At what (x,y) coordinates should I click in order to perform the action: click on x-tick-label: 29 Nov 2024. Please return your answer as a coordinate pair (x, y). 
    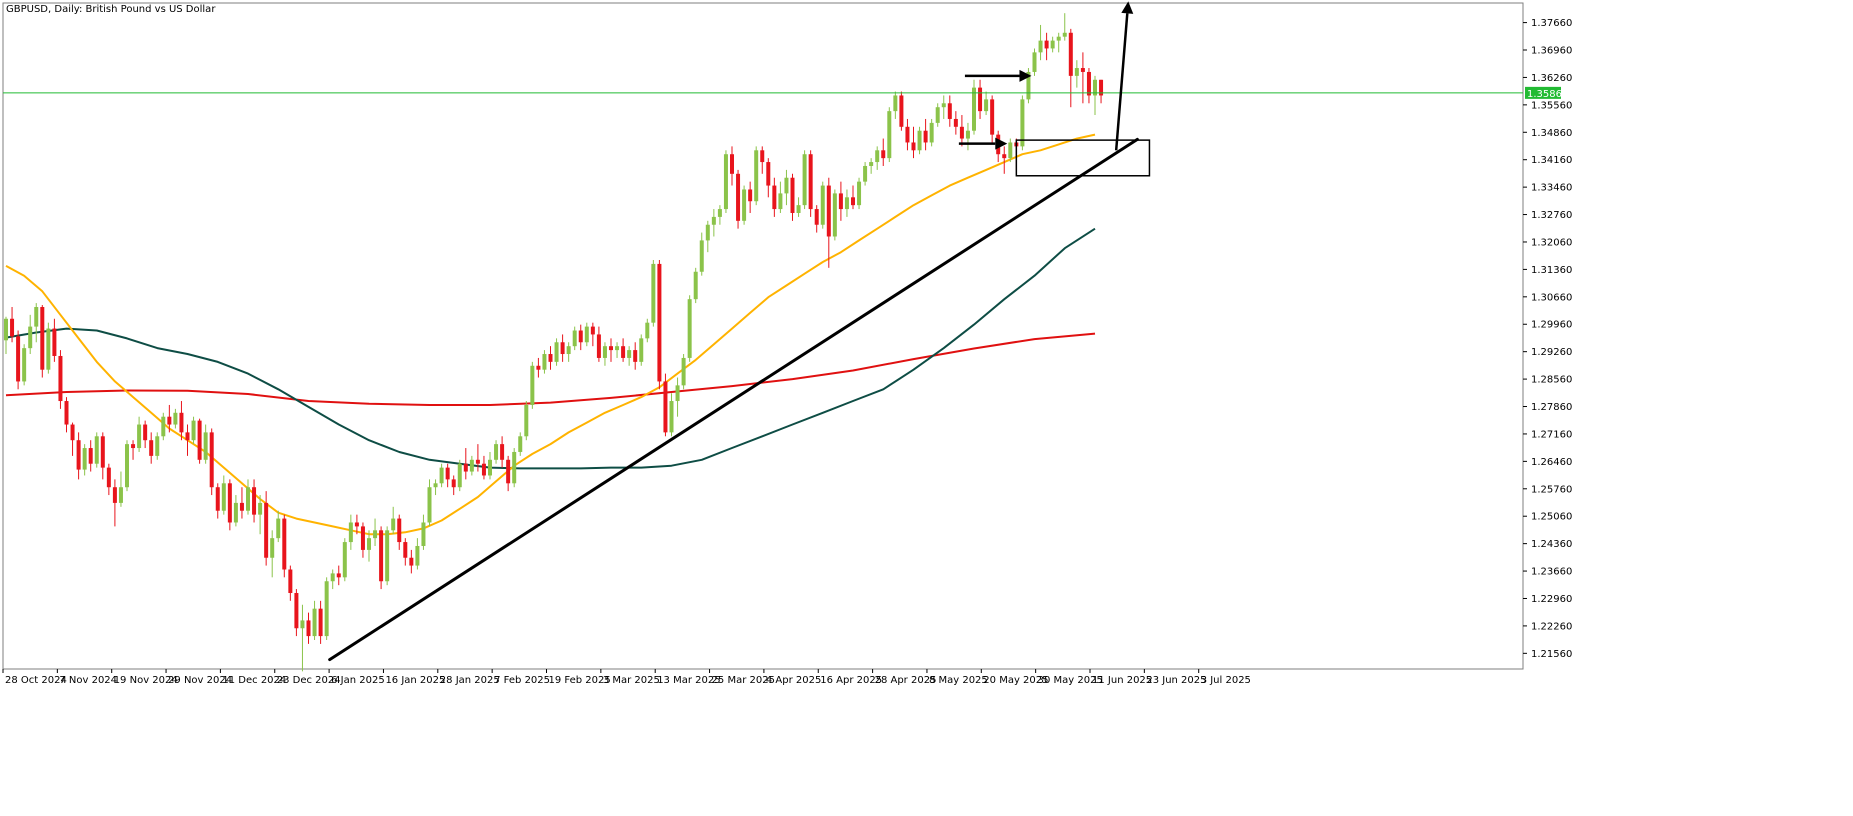
    Looking at the image, I should click on (200, 680).